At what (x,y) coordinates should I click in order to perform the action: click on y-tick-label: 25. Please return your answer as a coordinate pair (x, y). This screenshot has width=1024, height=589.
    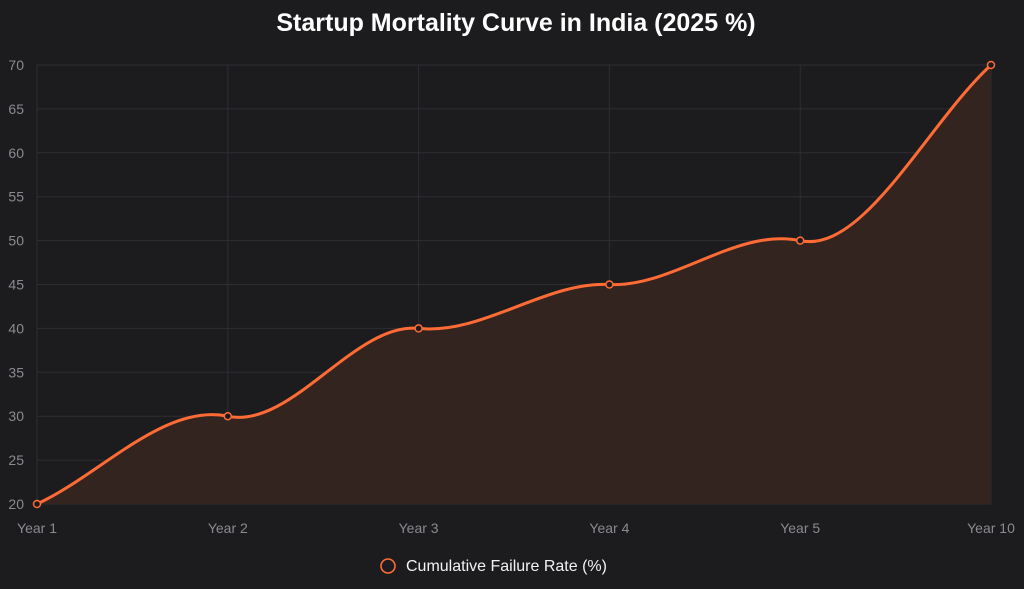
    Looking at the image, I should click on (16, 460).